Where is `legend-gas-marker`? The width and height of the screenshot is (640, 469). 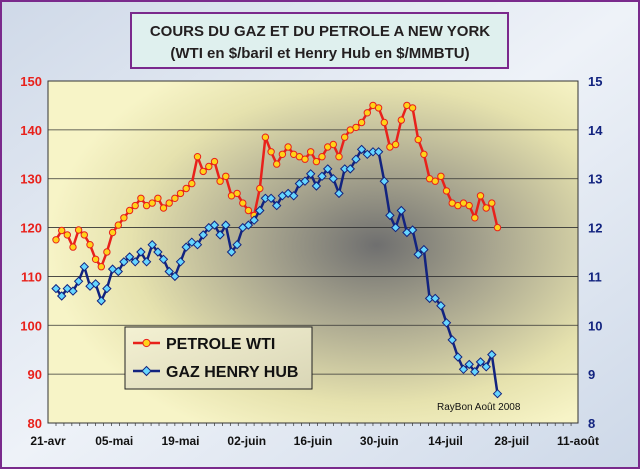 legend-gas-marker is located at coordinates (146, 371).